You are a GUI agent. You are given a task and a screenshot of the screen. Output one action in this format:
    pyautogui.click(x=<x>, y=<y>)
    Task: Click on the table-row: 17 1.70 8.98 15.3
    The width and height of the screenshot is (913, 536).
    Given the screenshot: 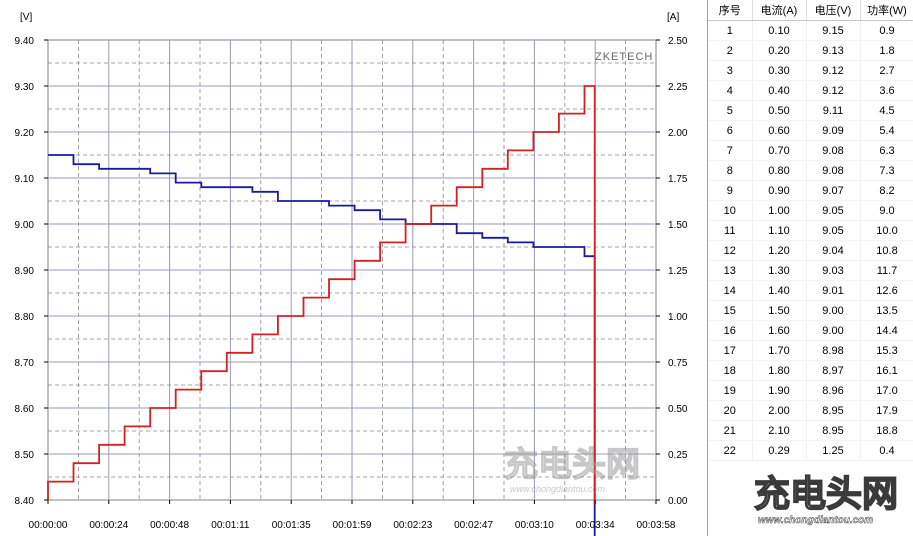 What is the action you would take?
    pyautogui.click(x=810, y=350)
    